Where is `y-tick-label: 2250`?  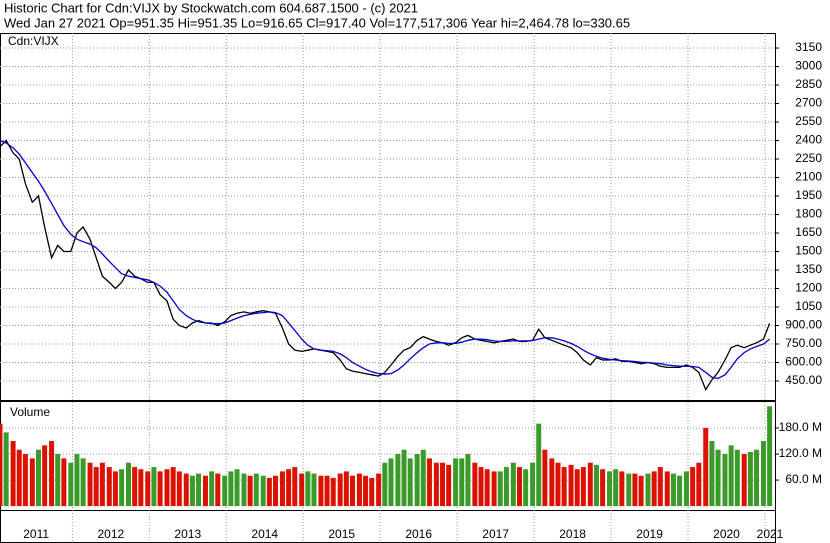
y-tick-label: 2250 is located at coordinates (808, 158).